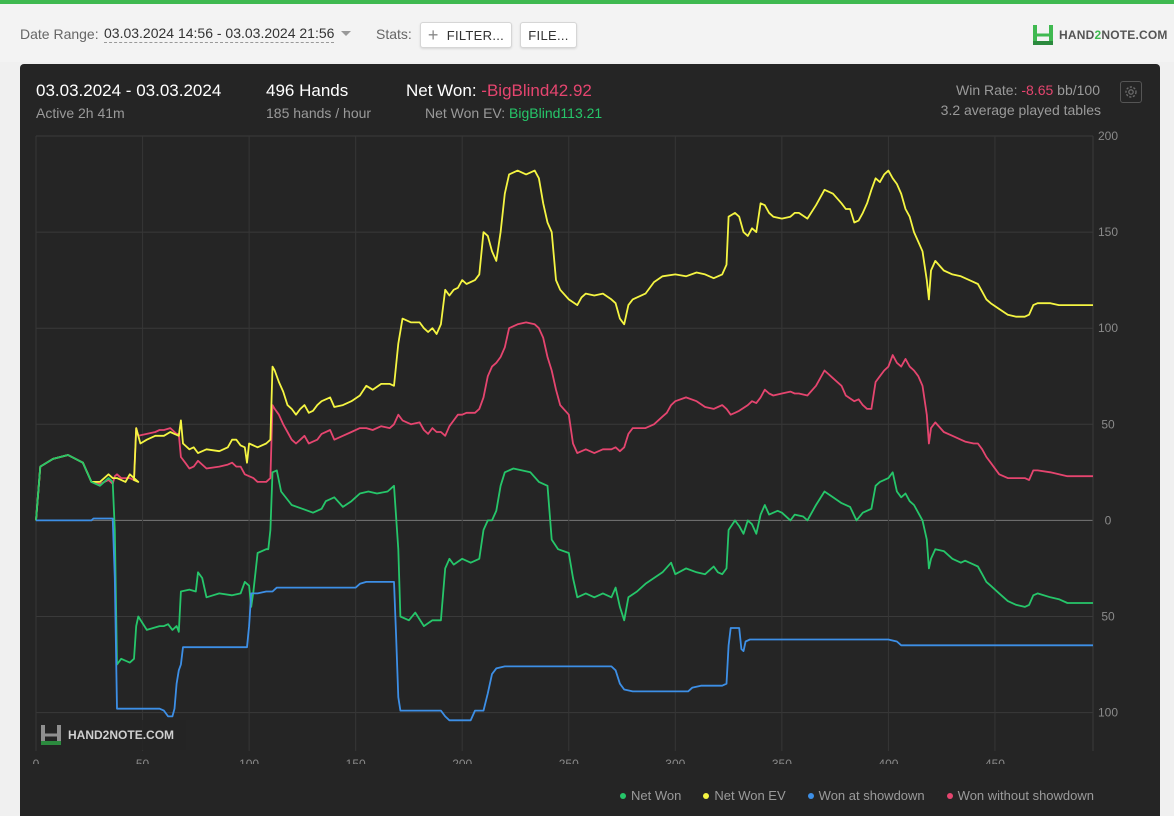 The image size is (1174, 816). What do you see at coordinates (750, 795) in the screenshot?
I see `legend-label: Net Won EV` at bounding box center [750, 795].